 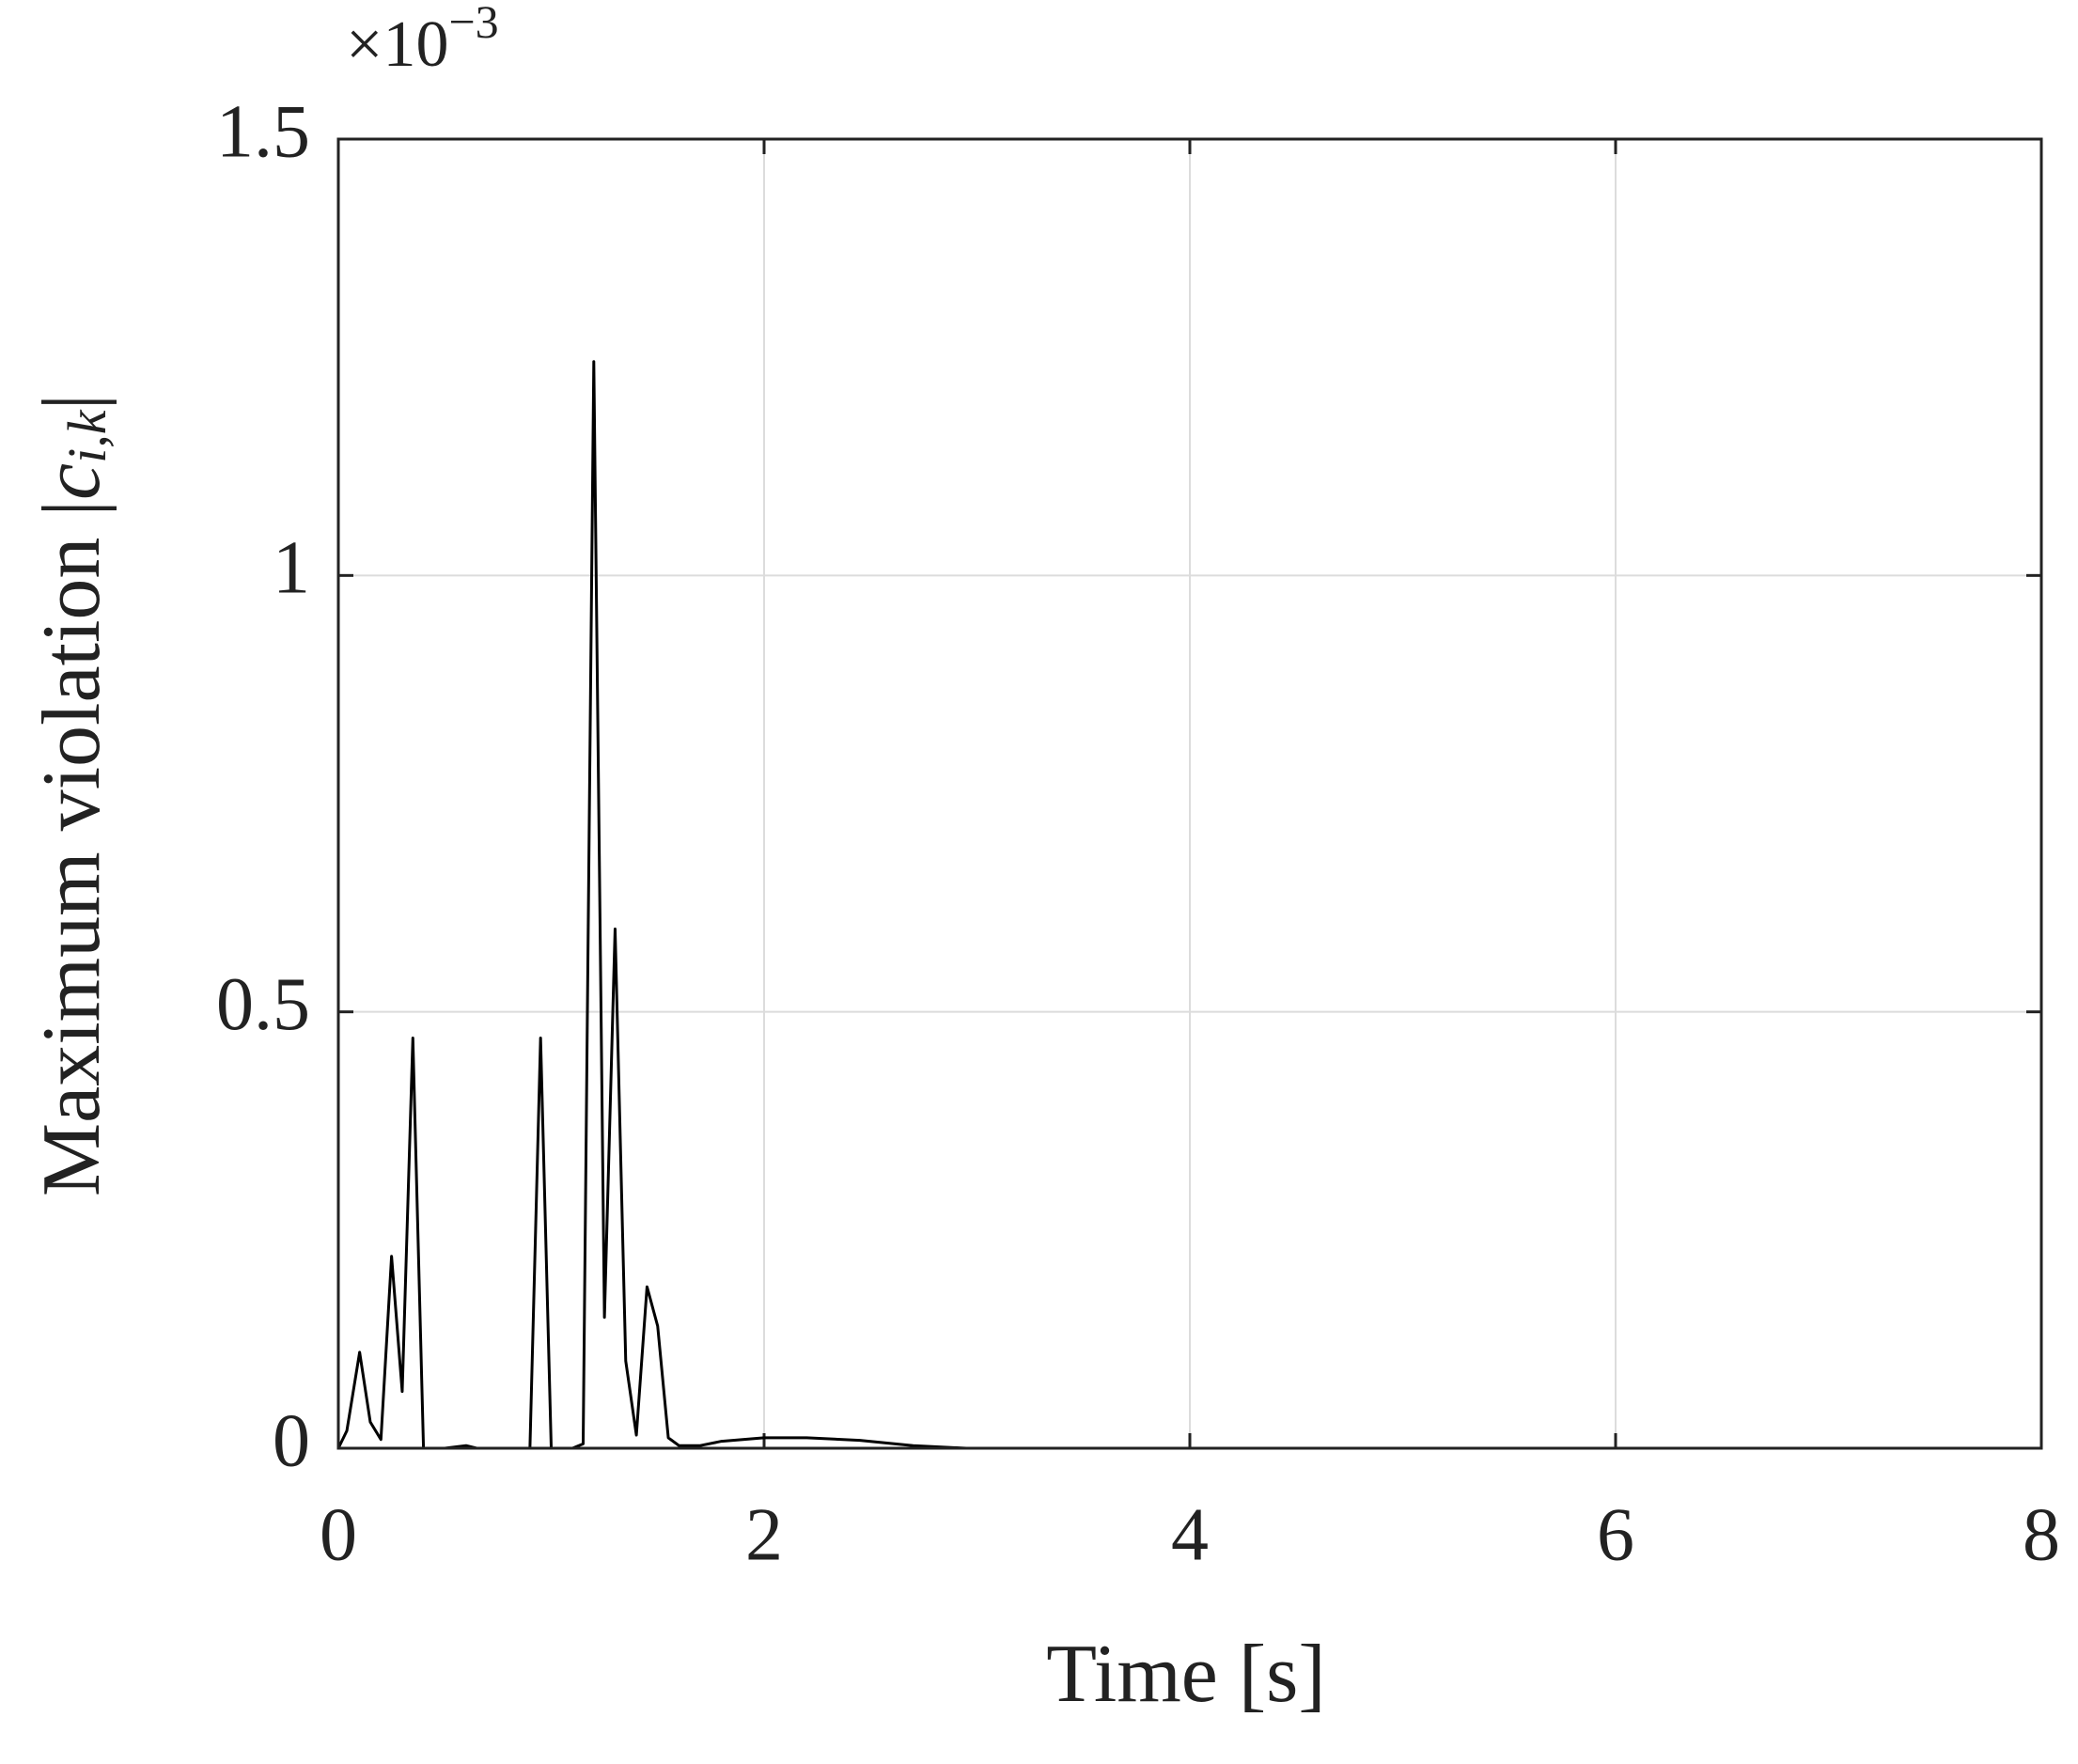 What do you see at coordinates (263, 1005) in the screenshot?
I see `y-tick-label: 0.5` at bounding box center [263, 1005].